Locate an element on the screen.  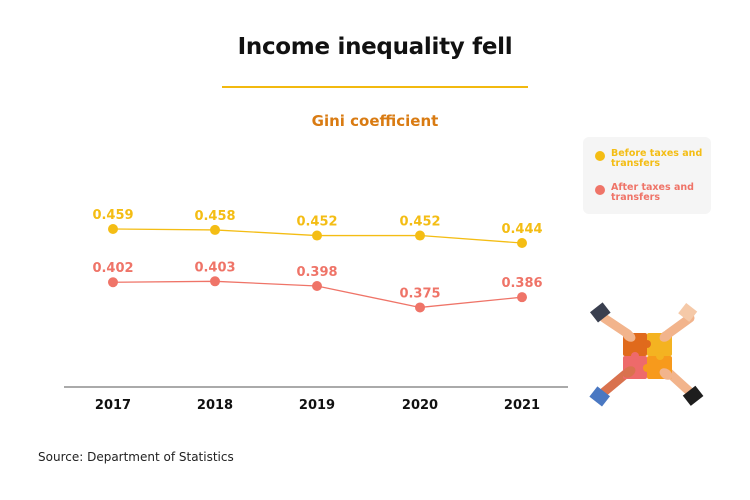
data-label-after-2018: 0.403 is located at coordinates (214, 267).